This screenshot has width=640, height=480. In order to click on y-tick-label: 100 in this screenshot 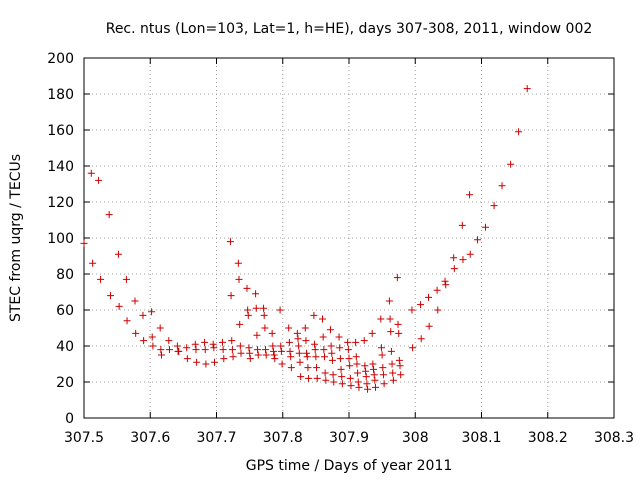, I will do `click(60, 239)`.